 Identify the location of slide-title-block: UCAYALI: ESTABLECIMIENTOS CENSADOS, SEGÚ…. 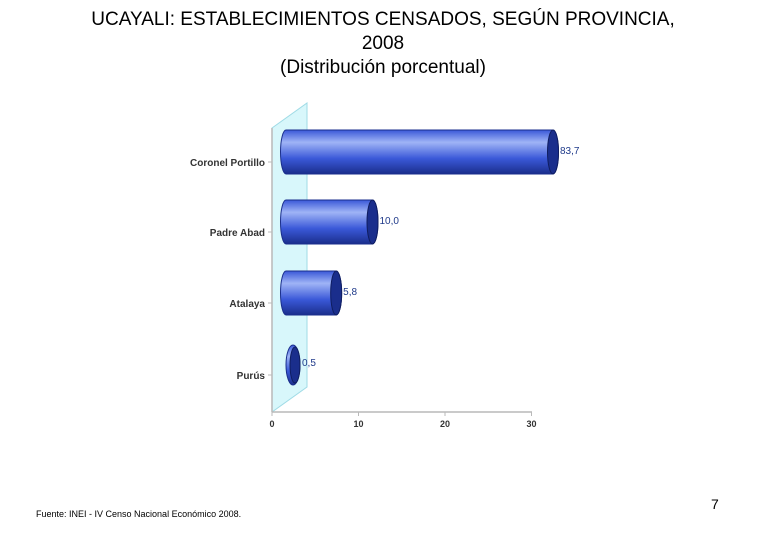
(383, 44).